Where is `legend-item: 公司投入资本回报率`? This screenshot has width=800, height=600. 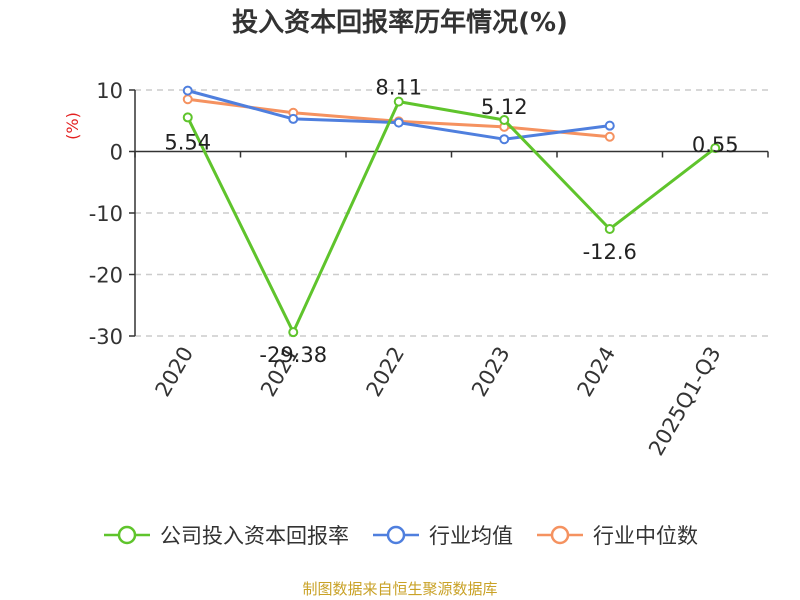 legend-item: 公司投入资本回报率 is located at coordinates (225, 535).